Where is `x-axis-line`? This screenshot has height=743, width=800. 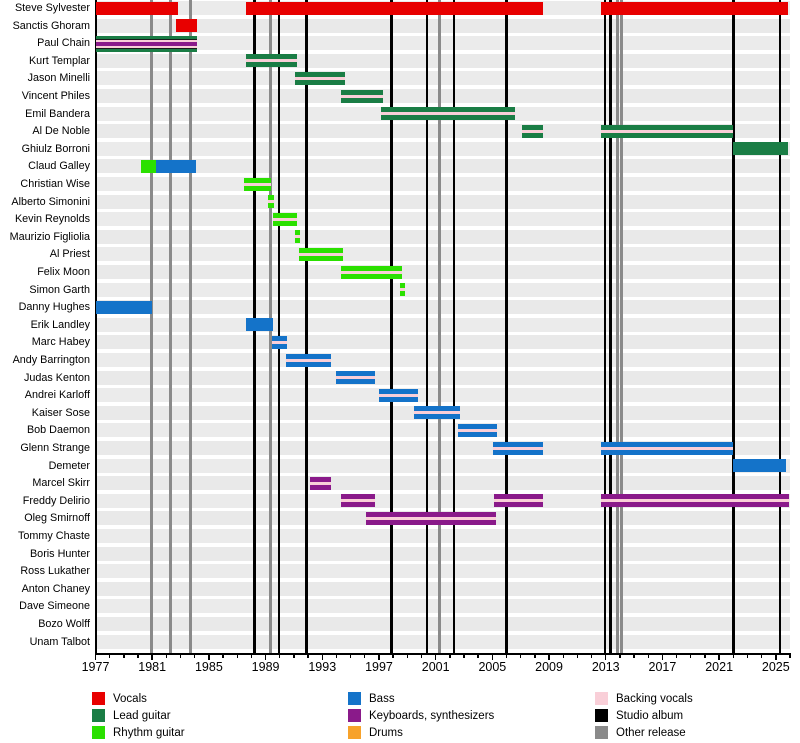
x-axis-line is located at coordinates (443, 654).